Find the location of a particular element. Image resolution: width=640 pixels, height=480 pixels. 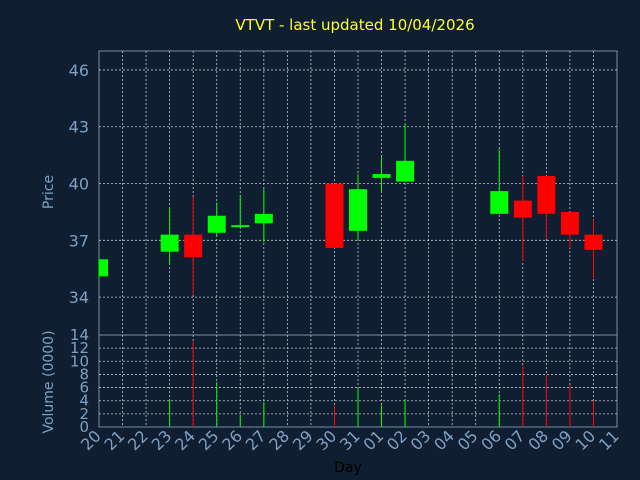

price-tick-label: 40 is located at coordinates (79, 184).